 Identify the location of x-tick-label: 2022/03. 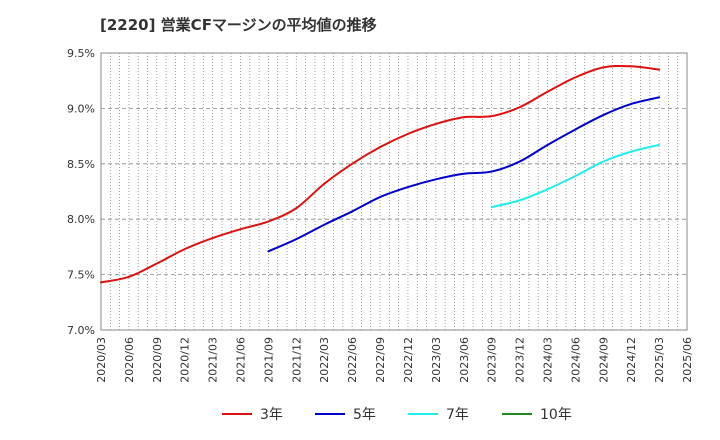
(324, 360).